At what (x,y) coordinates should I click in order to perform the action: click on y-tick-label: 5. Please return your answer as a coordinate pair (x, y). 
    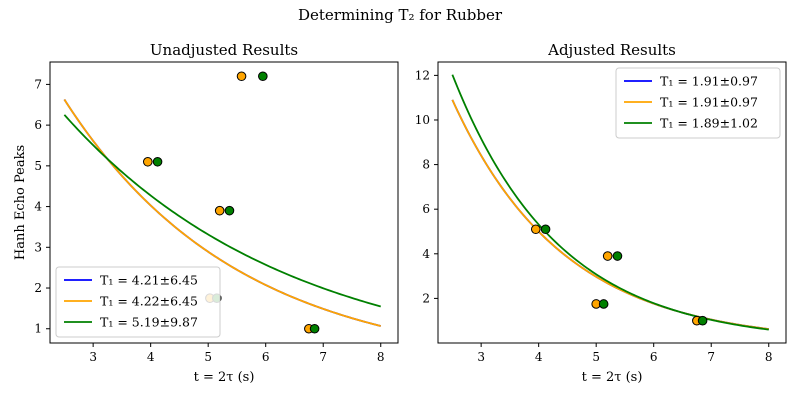
    Looking at the image, I should click on (38, 166).